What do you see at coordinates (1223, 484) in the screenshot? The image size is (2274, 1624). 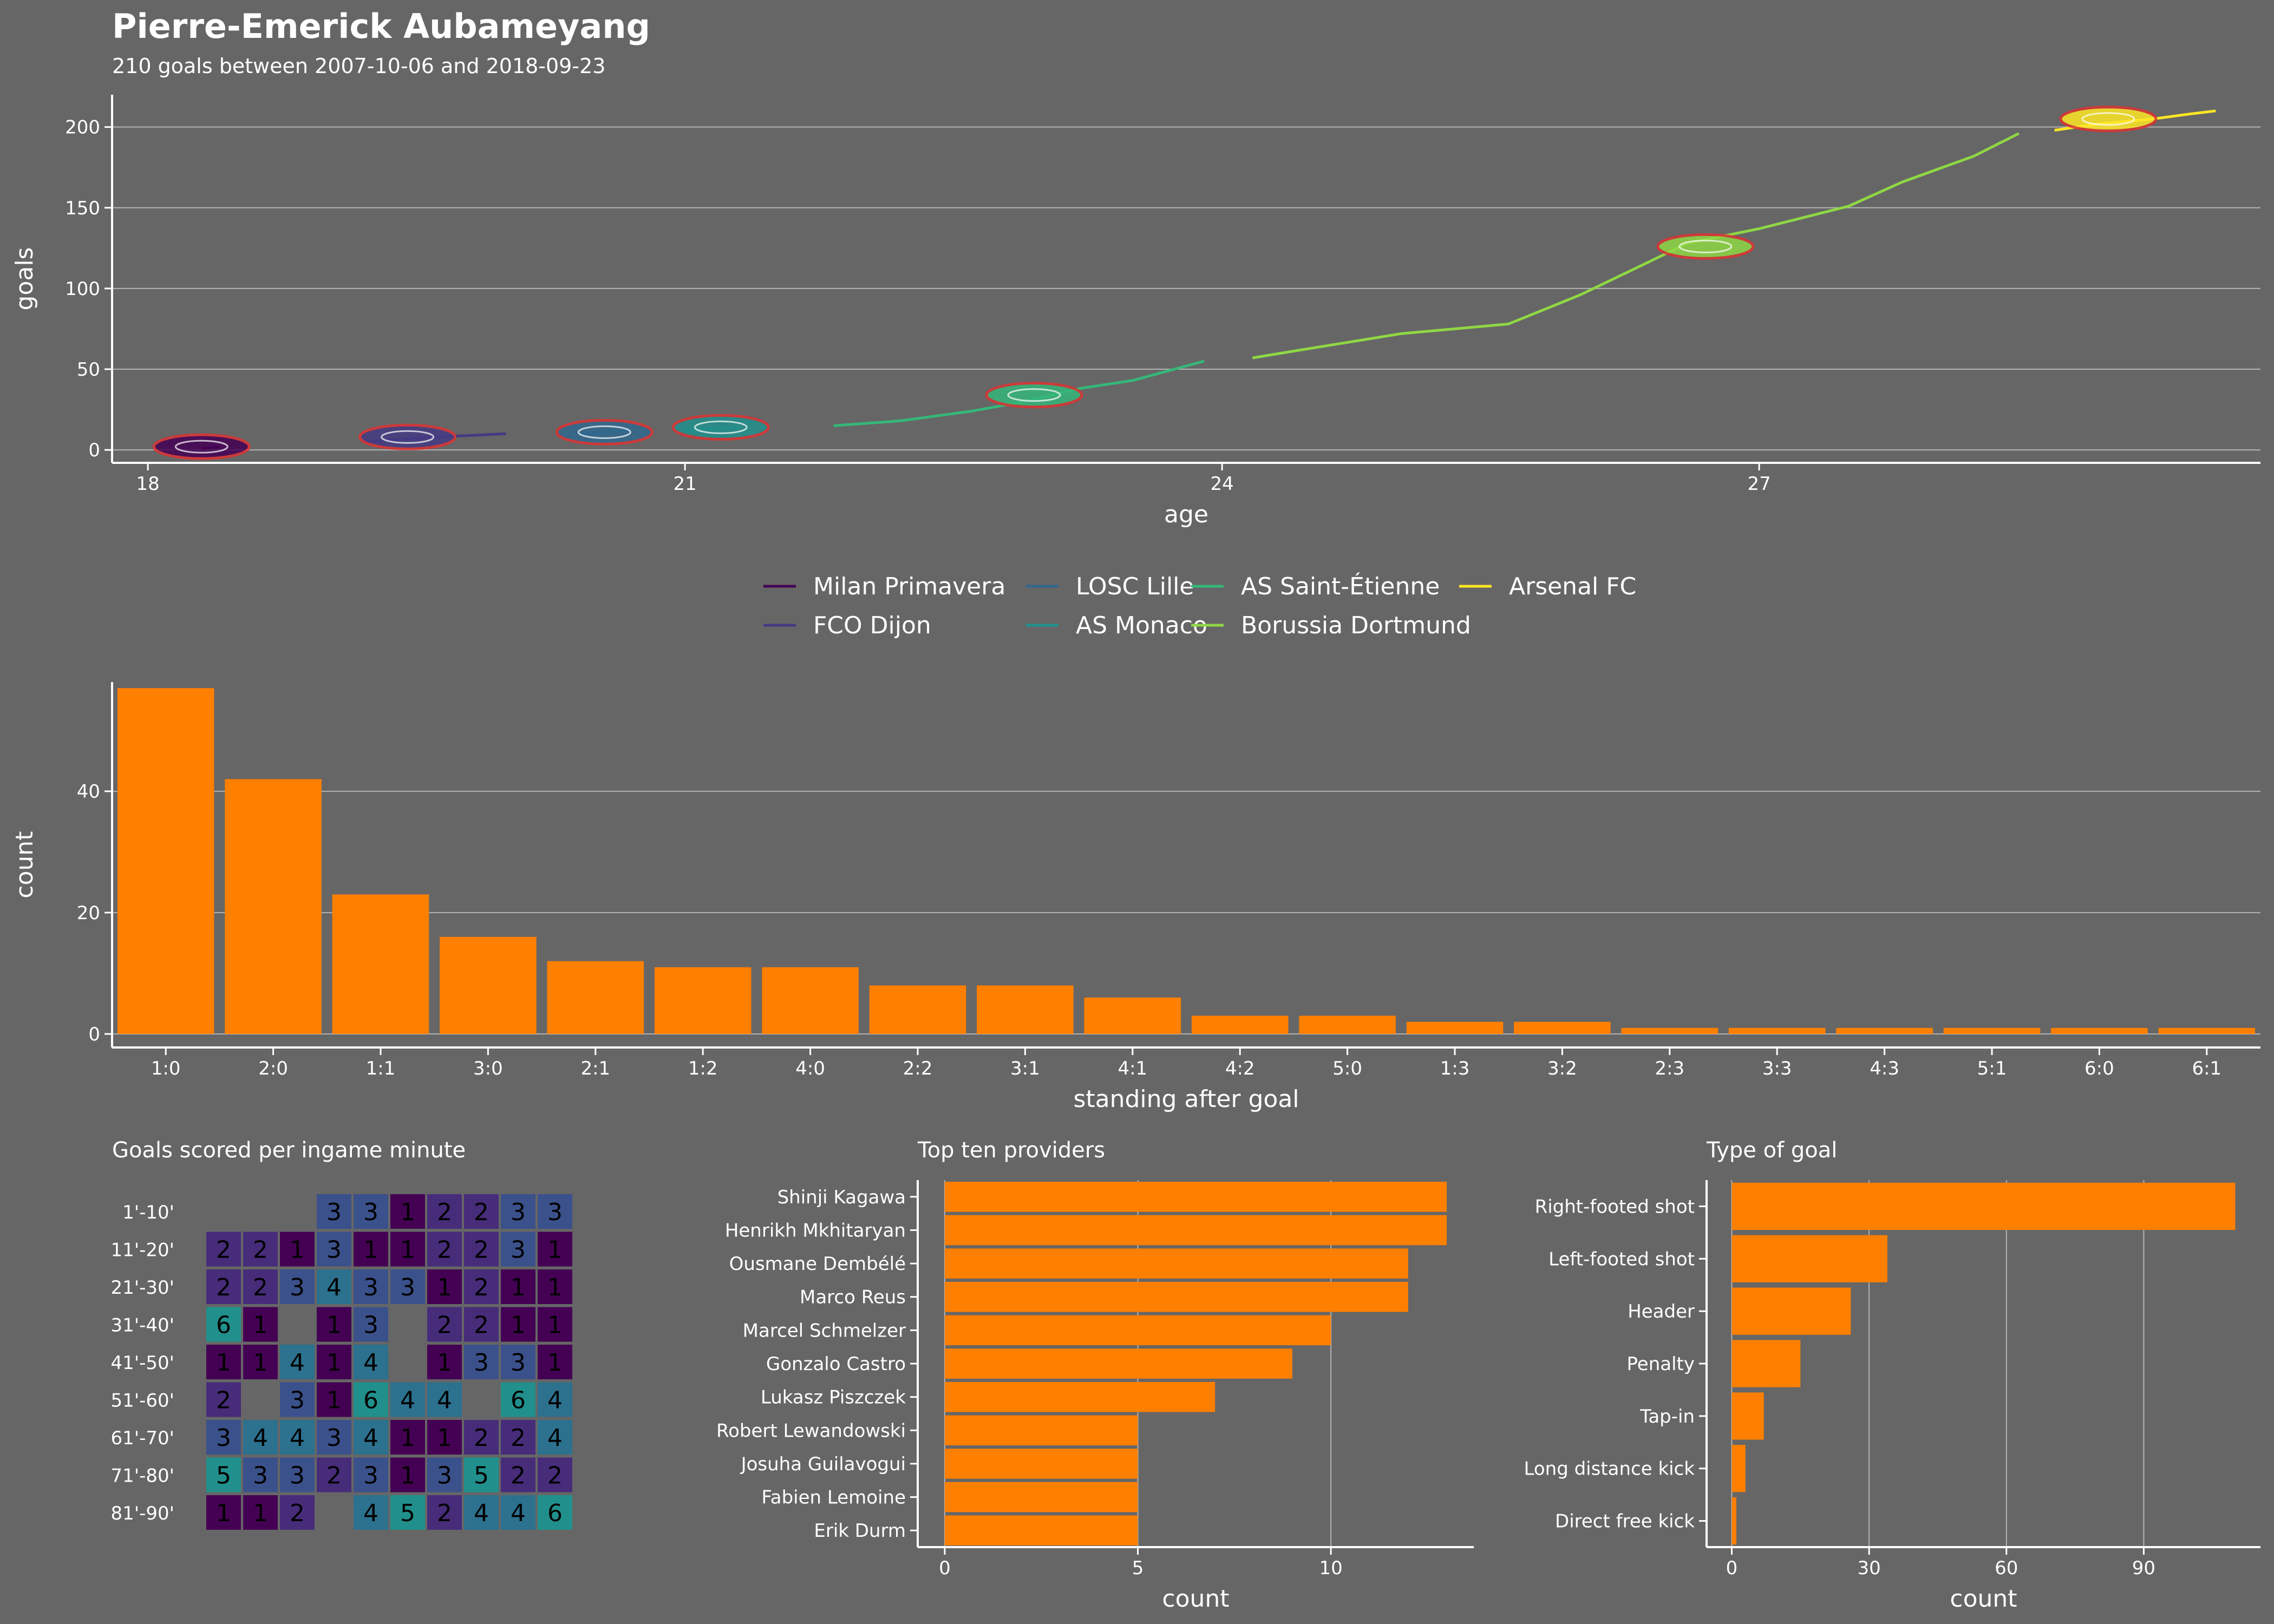 I see `x-tick-label: 24` at bounding box center [1223, 484].